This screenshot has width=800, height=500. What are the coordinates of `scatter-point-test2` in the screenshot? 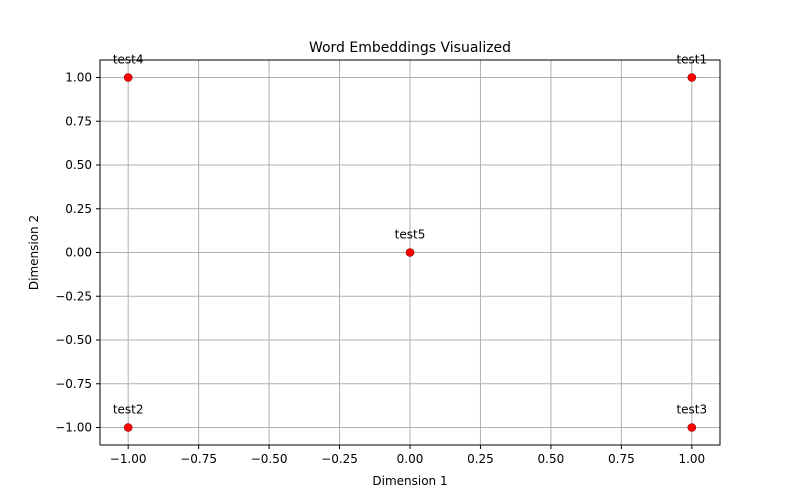 It's located at (128, 427).